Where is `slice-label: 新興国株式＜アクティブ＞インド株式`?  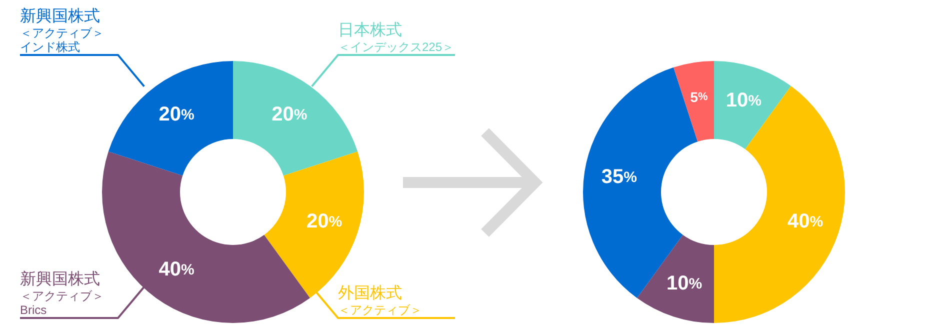 slice-label: 新興国株式＜アクティブ＞インド株式 is located at coordinates (62, 30).